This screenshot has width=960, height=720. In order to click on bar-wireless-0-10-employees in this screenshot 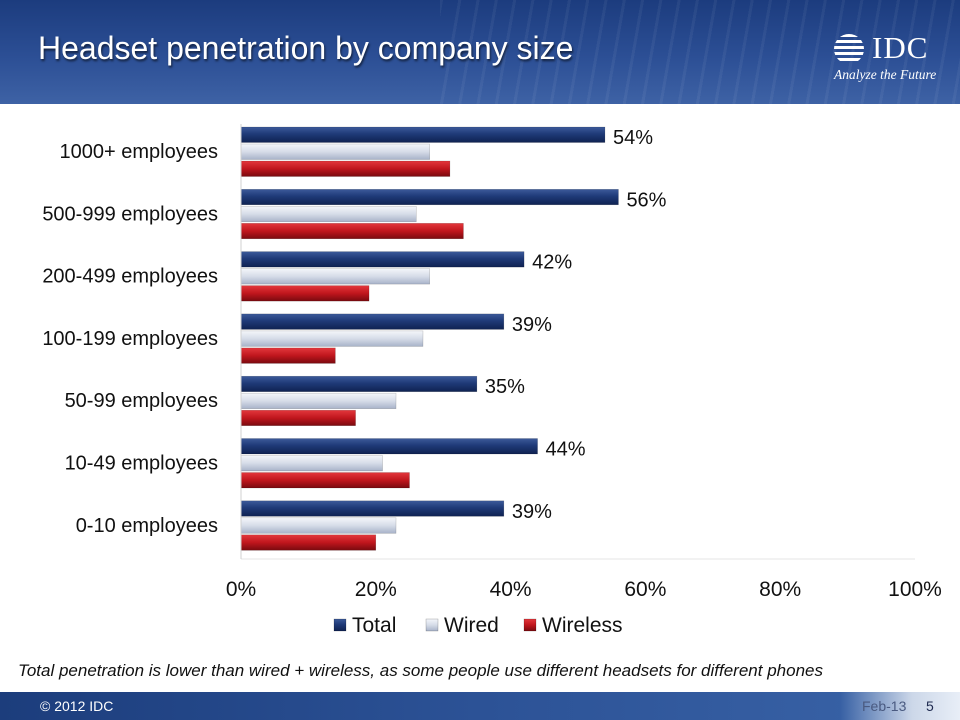, I will do `click(308, 542)`.